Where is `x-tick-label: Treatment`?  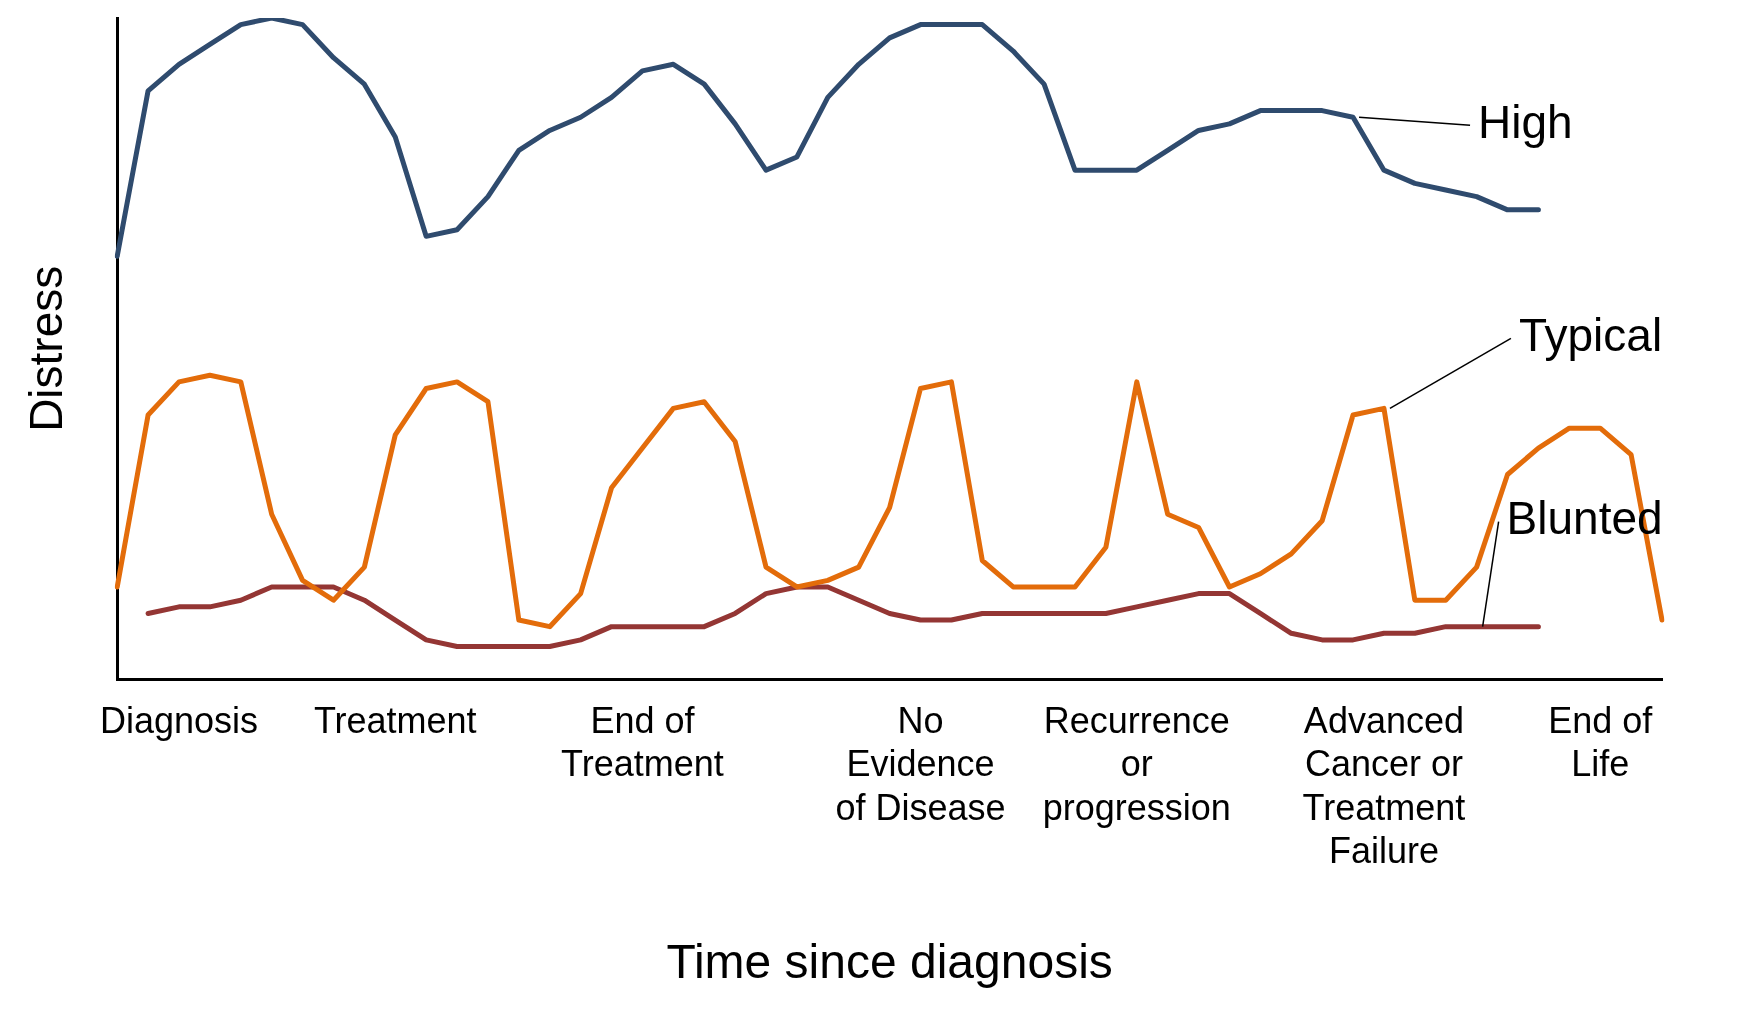 x-tick-label: Treatment is located at coordinates (395, 721).